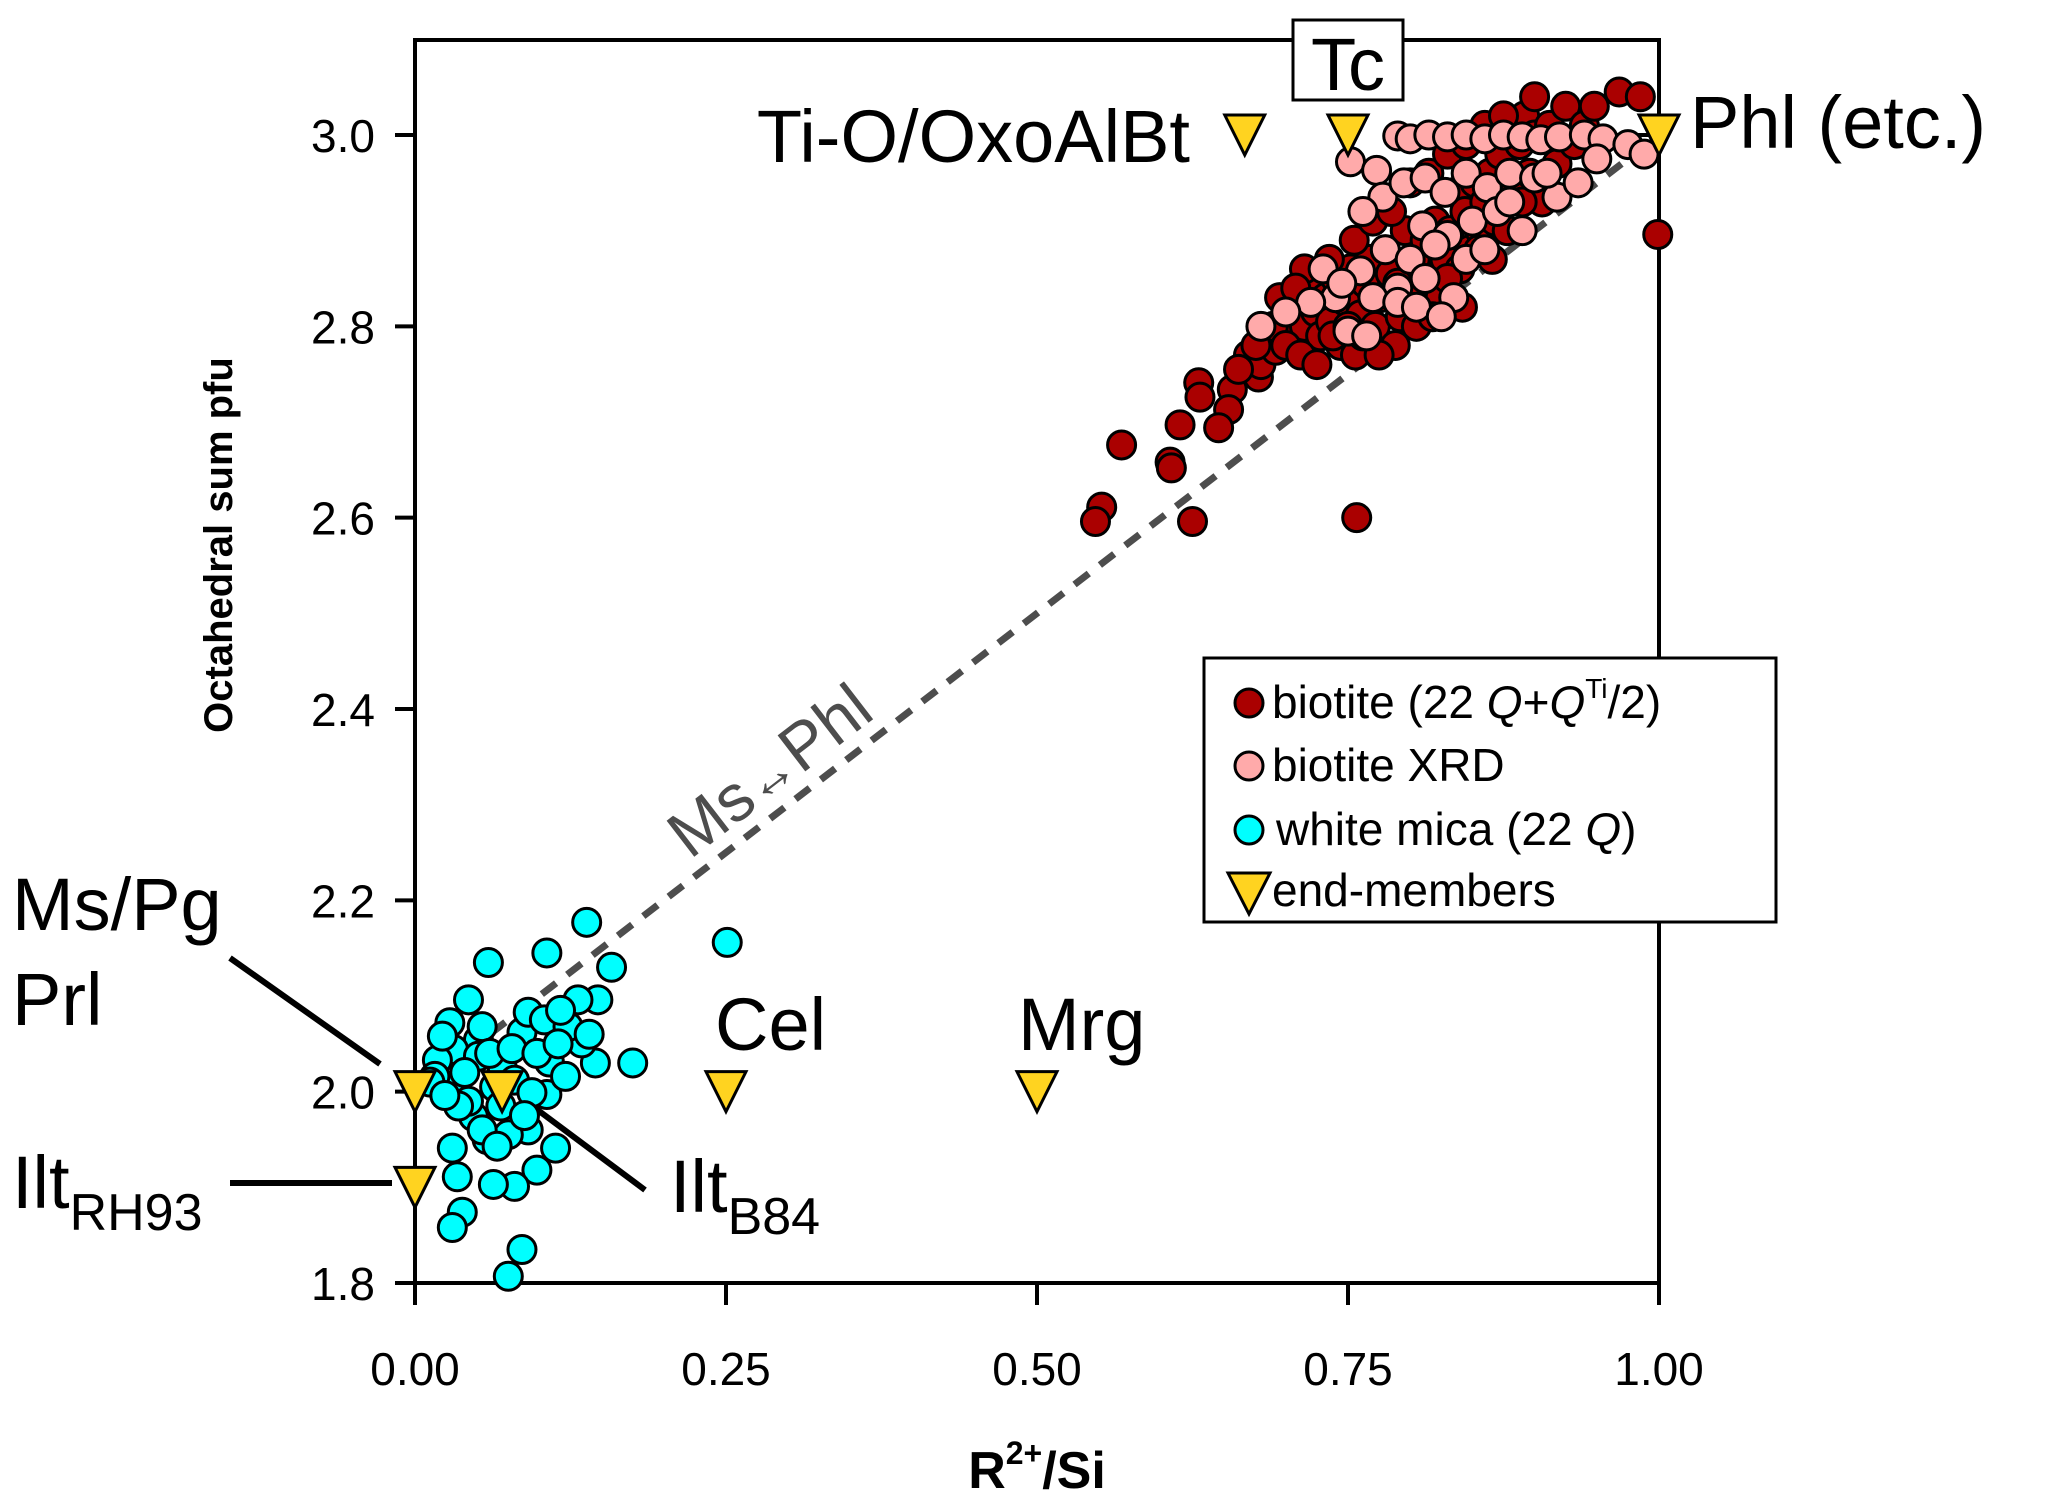 This screenshot has height=1506, width=2067. Describe the element at coordinates (1452, 235) in the screenshot. I see `series-biotite-xrd` at that location.